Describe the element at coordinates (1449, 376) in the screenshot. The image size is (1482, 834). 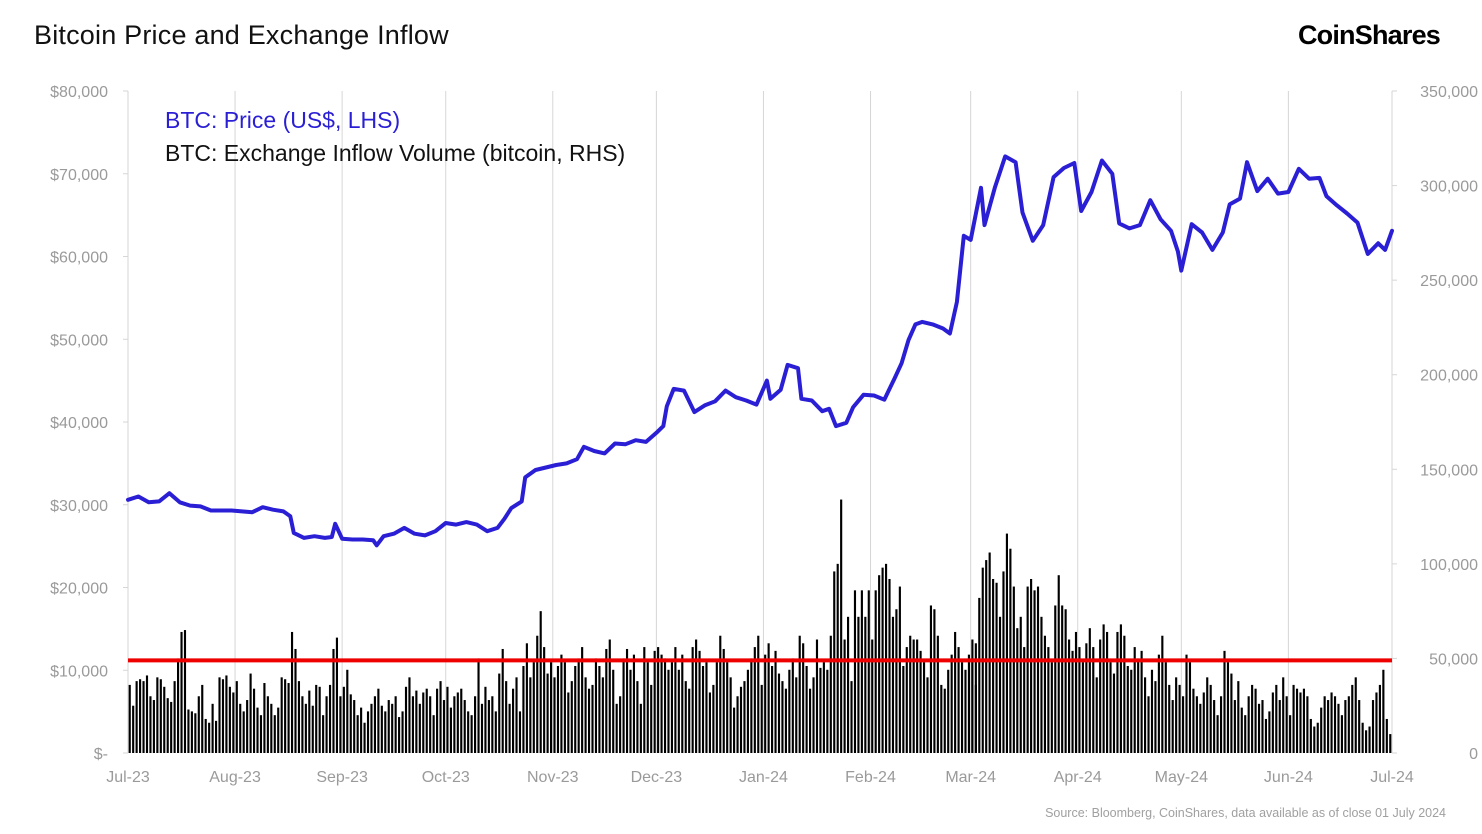
I see `y-right-tick-label: 200,000` at that location.